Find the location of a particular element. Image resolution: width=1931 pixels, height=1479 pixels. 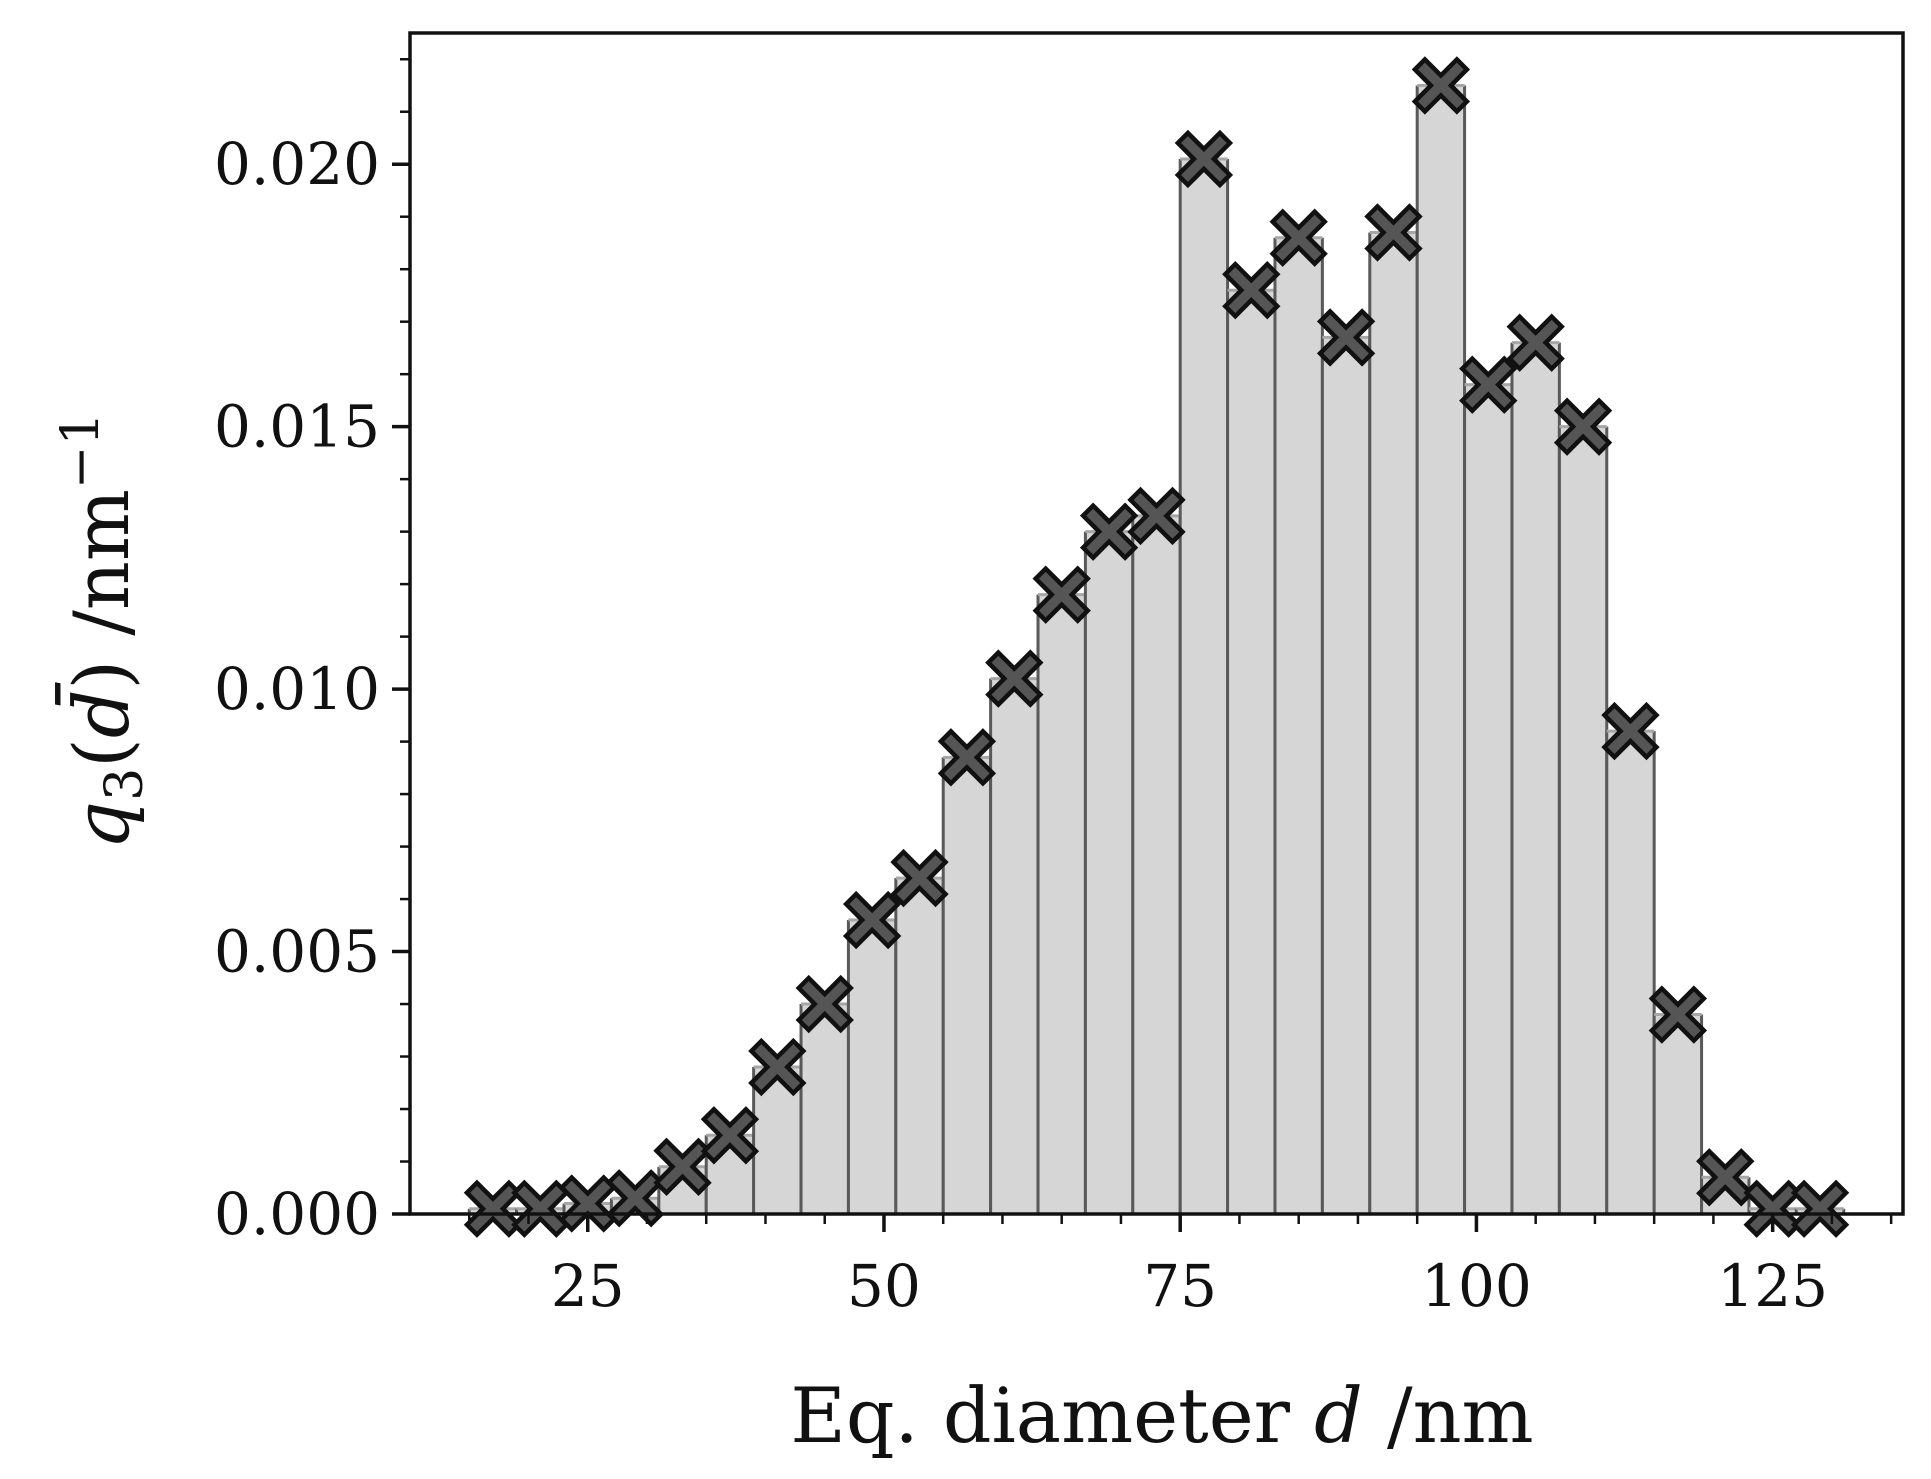

x-axis-title: Eq. diameter d /nm is located at coordinates (1161, 1415).